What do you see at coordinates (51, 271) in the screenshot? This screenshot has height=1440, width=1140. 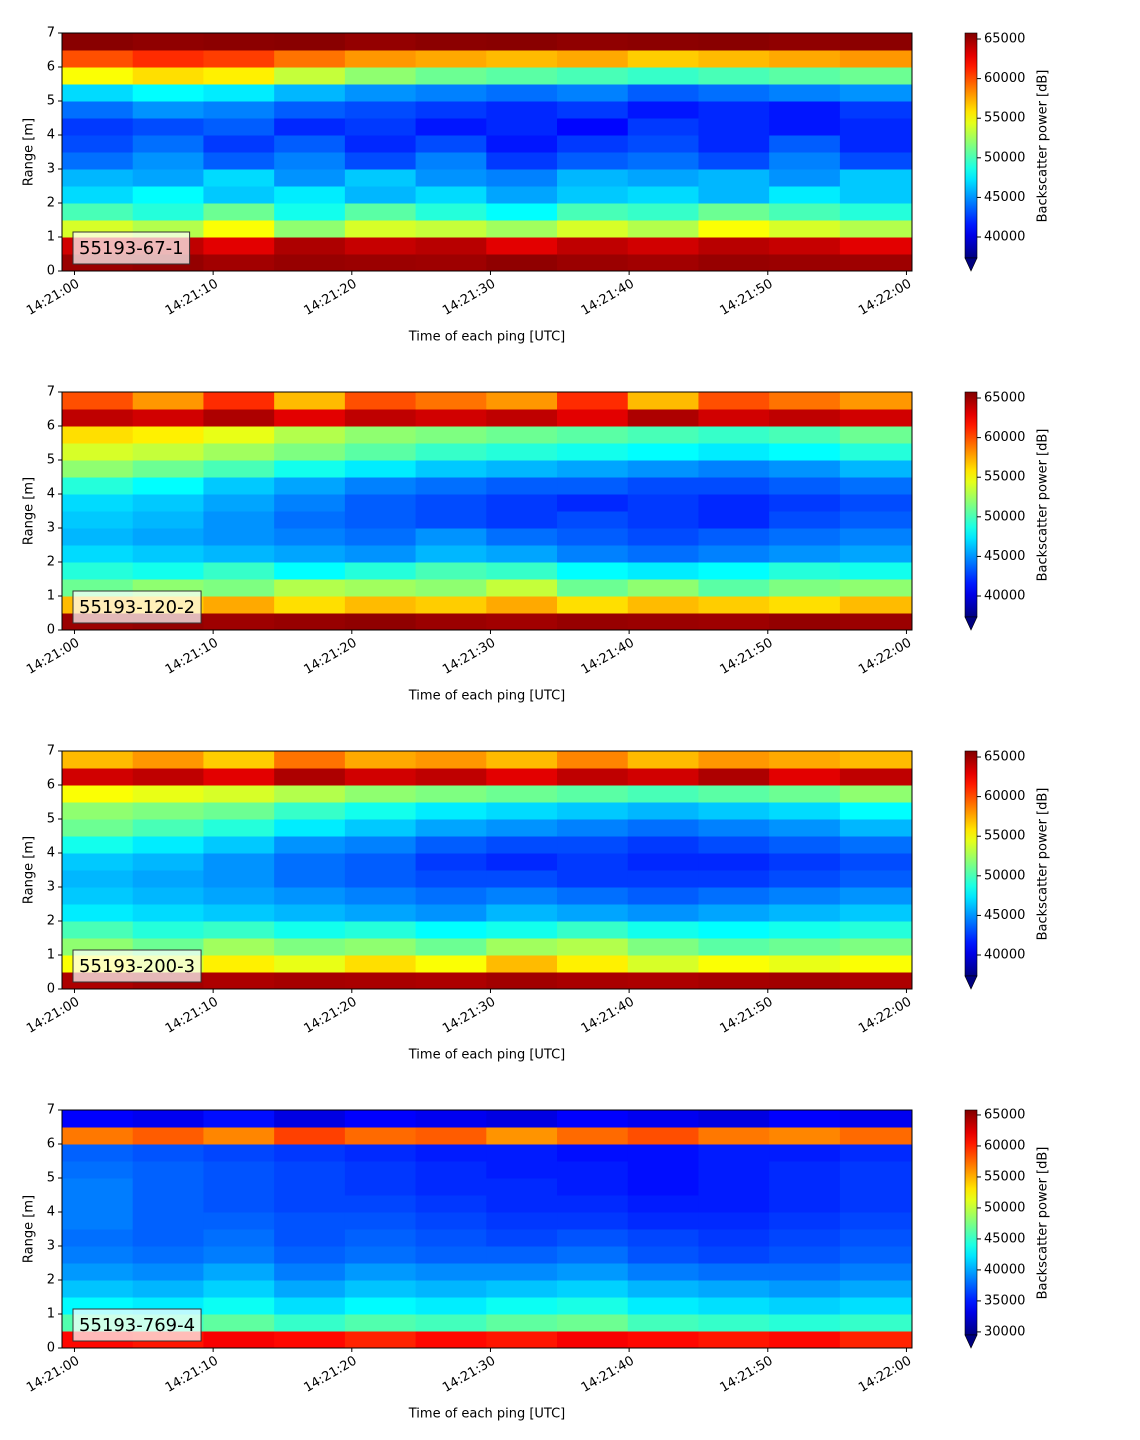 I see `y-tick-label: 0` at bounding box center [51, 271].